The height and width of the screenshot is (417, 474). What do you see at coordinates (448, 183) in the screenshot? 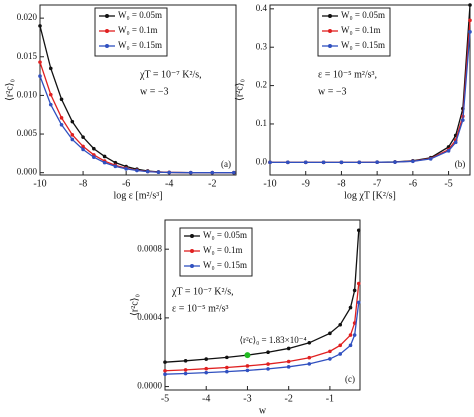
I see `x-tick-label: -5` at bounding box center [448, 183].